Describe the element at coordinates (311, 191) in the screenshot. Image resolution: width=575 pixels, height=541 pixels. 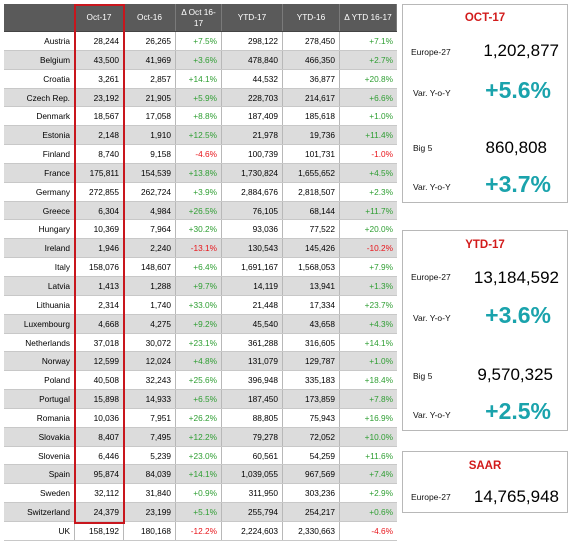
I see `ytd-16-cell: 2,818,507` at that location.